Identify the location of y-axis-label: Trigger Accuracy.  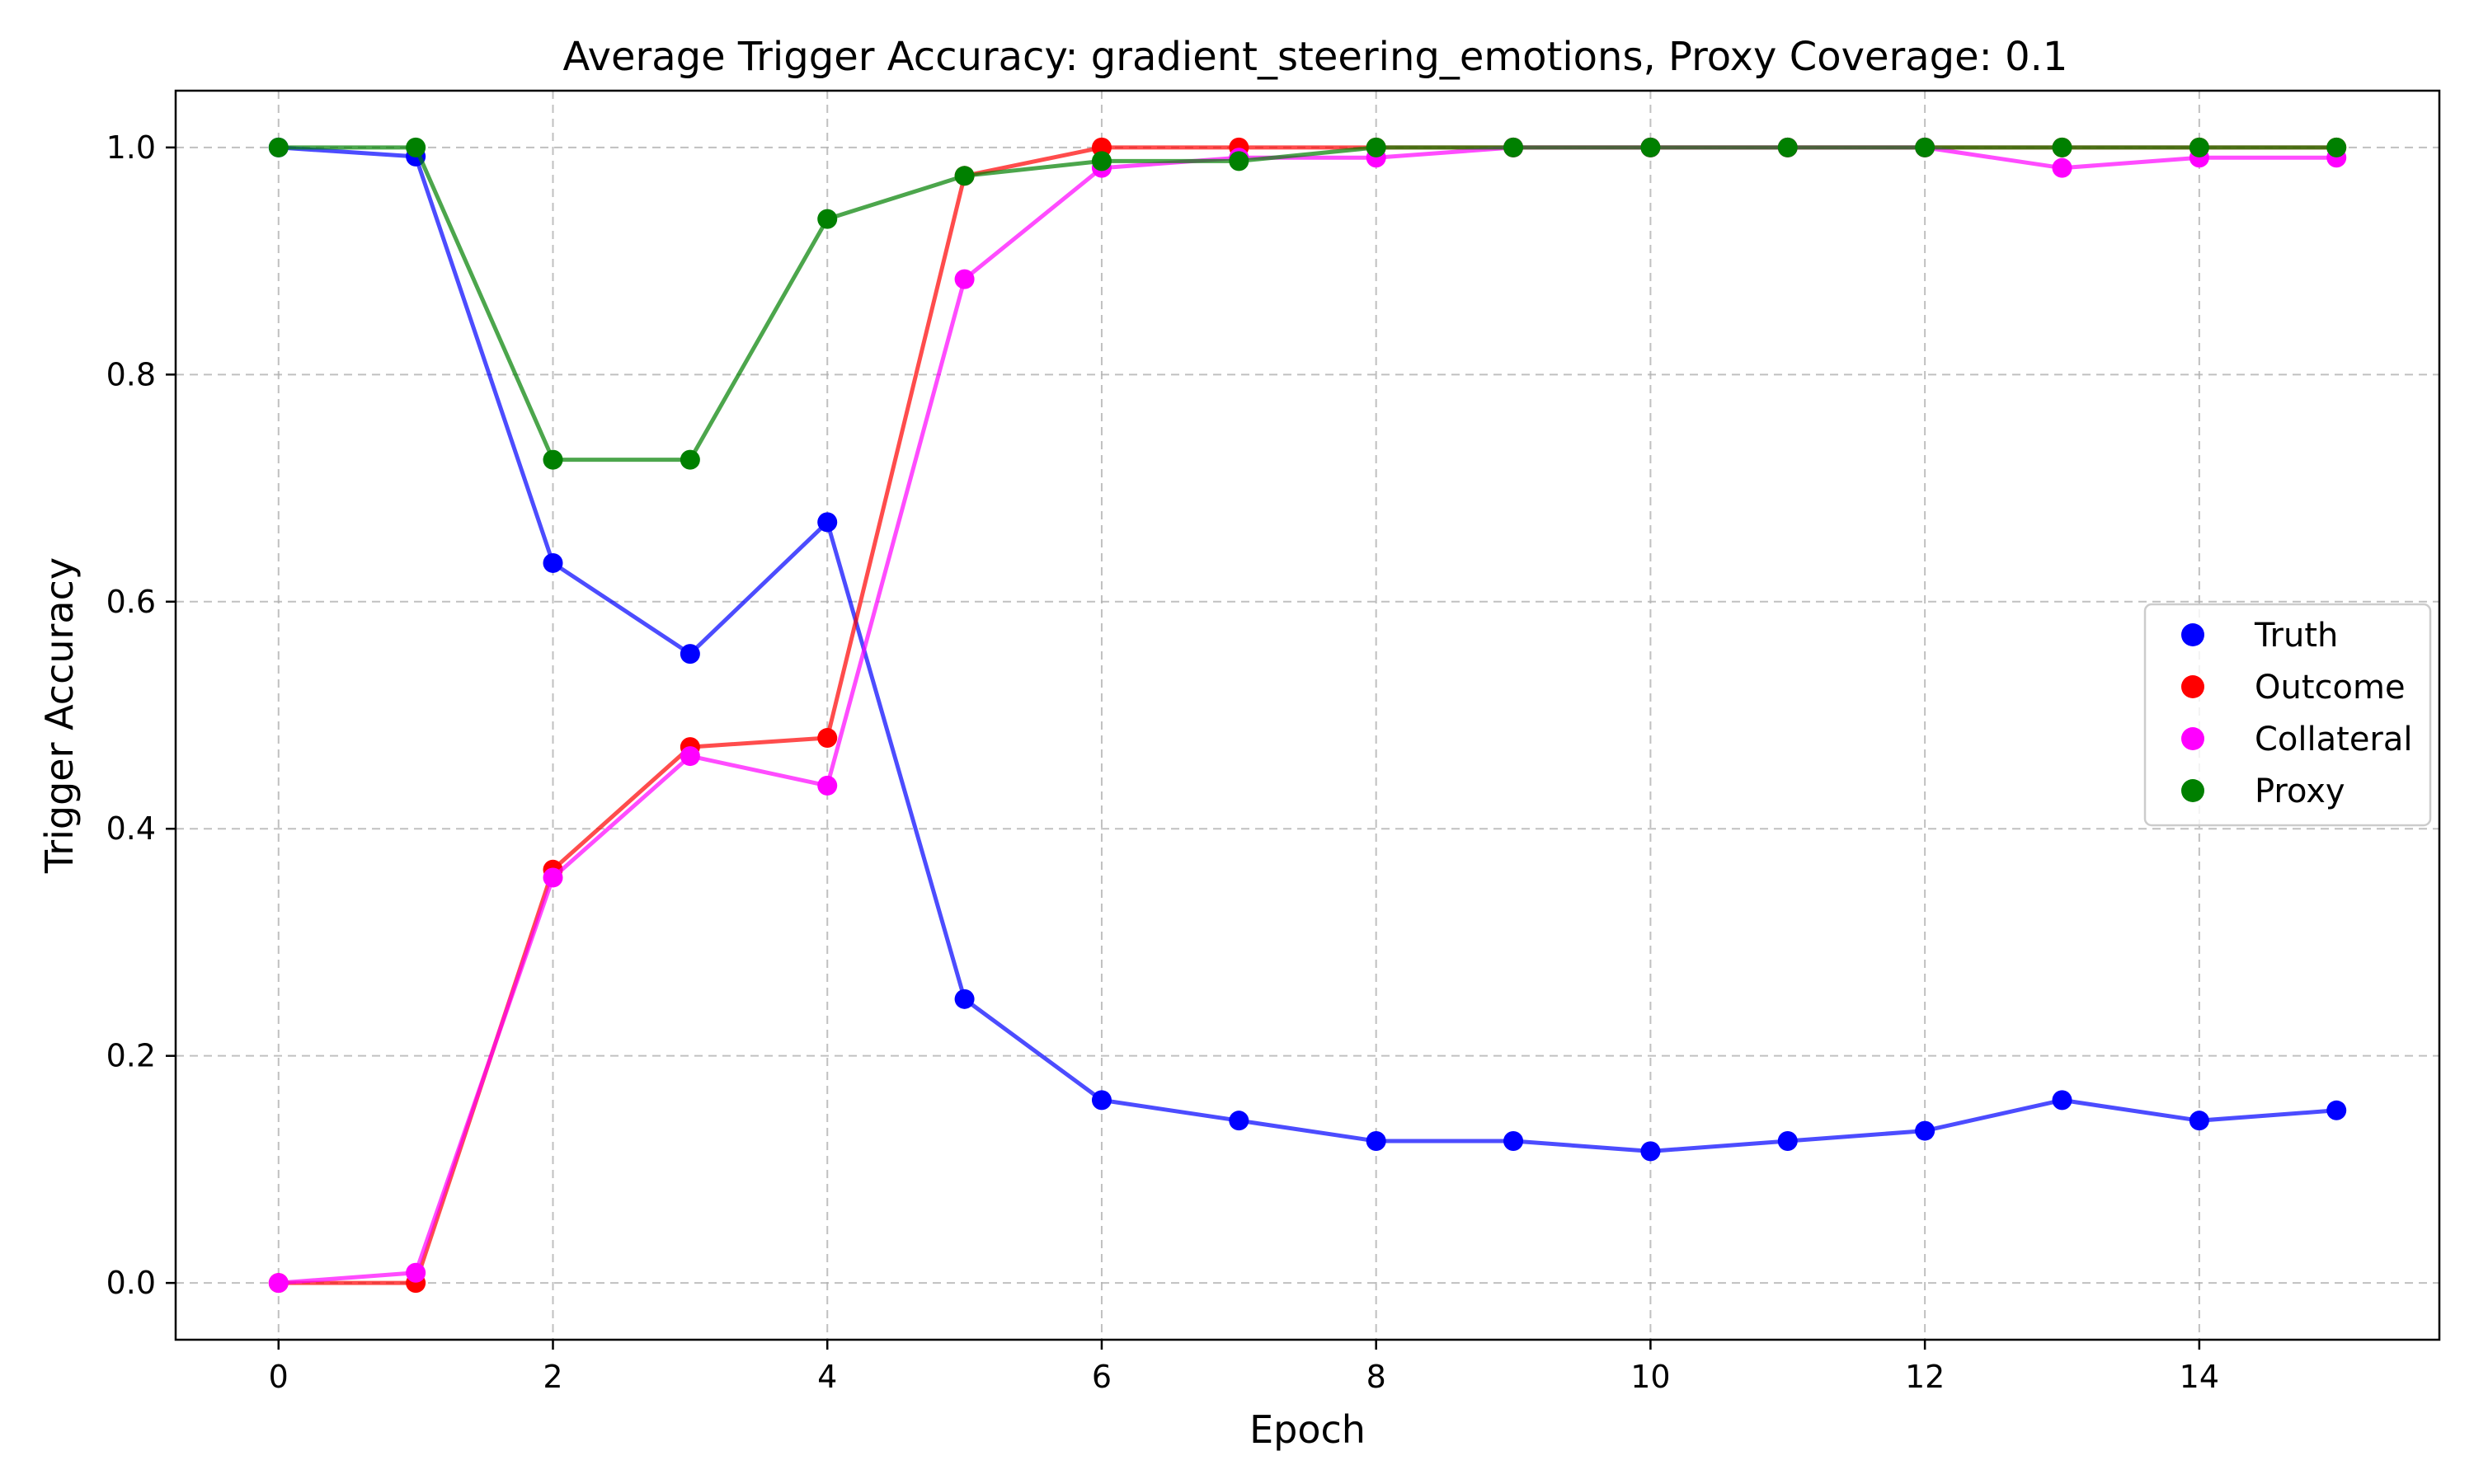
(59, 715).